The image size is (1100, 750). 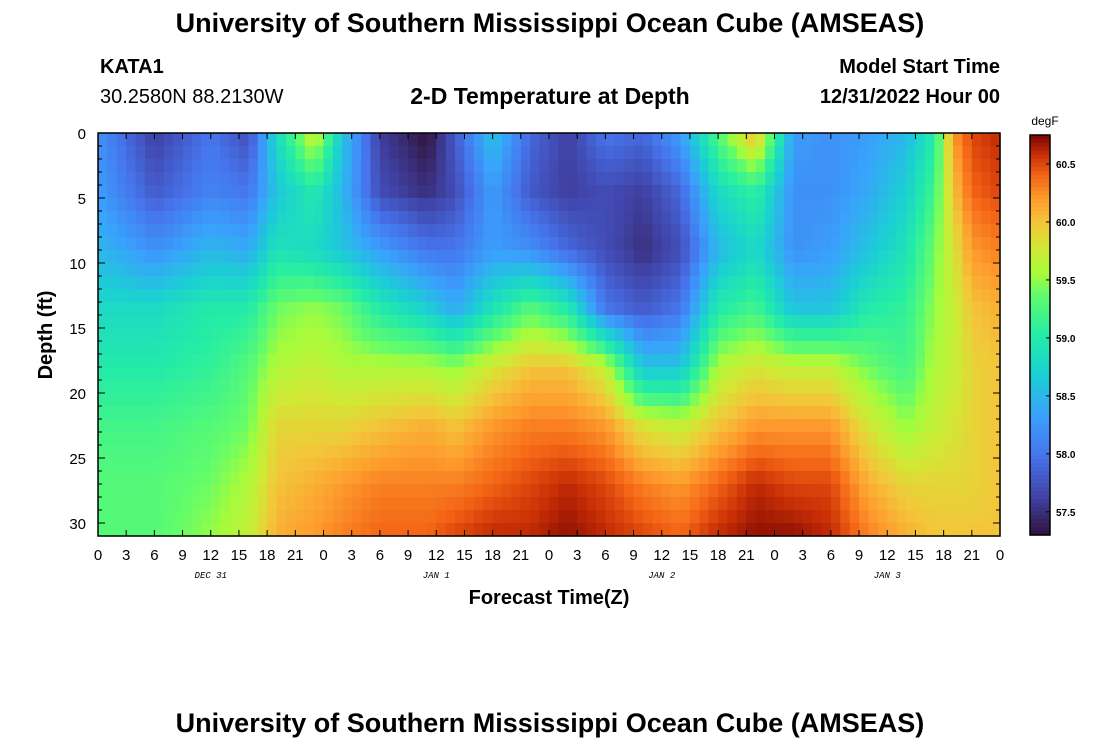 I want to click on colorbar-tick-label: 58.0, so click(x=1066, y=455).